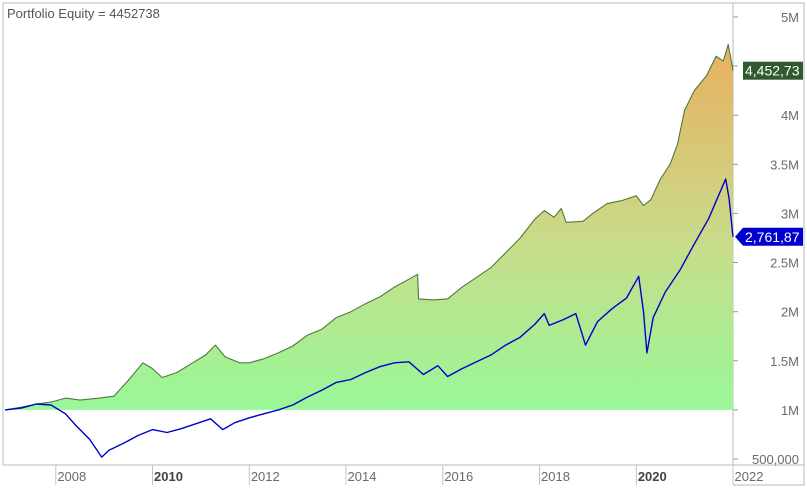  What do you see at coordinates (769, 153) in the screenshot?
I see `last-value-labels: 4,452,73 2,761,87` at bounding box center [769, 153].